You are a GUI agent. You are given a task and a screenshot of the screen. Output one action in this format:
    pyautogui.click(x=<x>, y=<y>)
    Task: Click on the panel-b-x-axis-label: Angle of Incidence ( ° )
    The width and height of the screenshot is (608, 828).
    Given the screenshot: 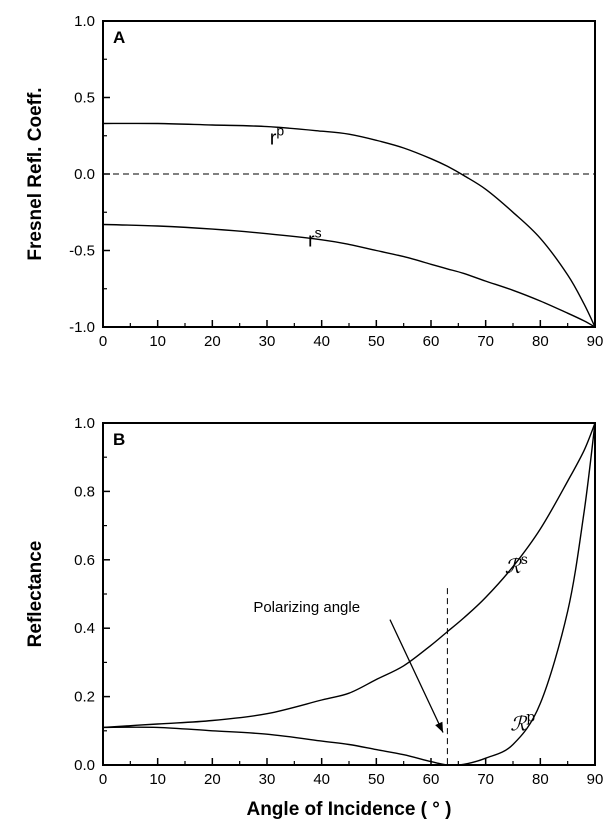 What is the action you would take?
    pyautogui.click(x=348, y=809)
    